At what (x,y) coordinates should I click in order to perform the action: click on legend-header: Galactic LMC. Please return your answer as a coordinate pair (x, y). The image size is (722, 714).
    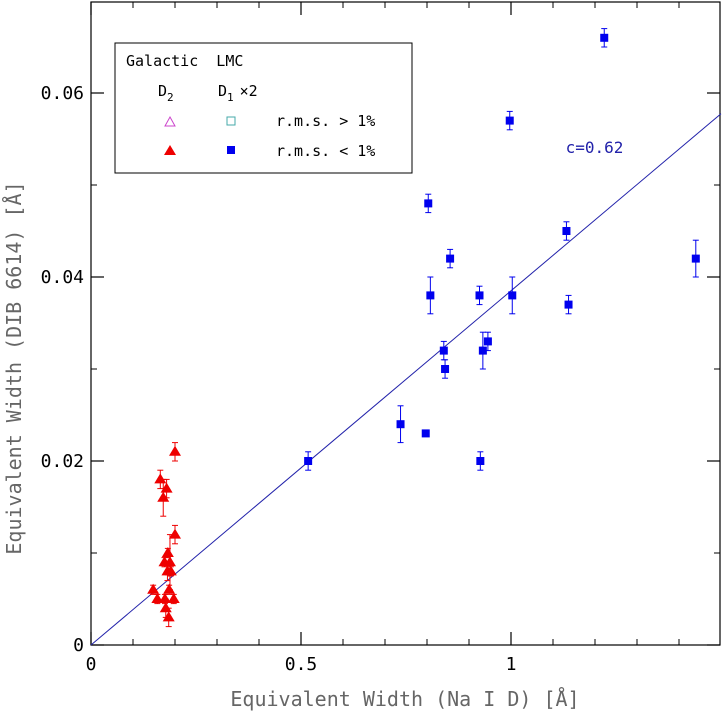
    Looking at the image, I should click on (184, 61).